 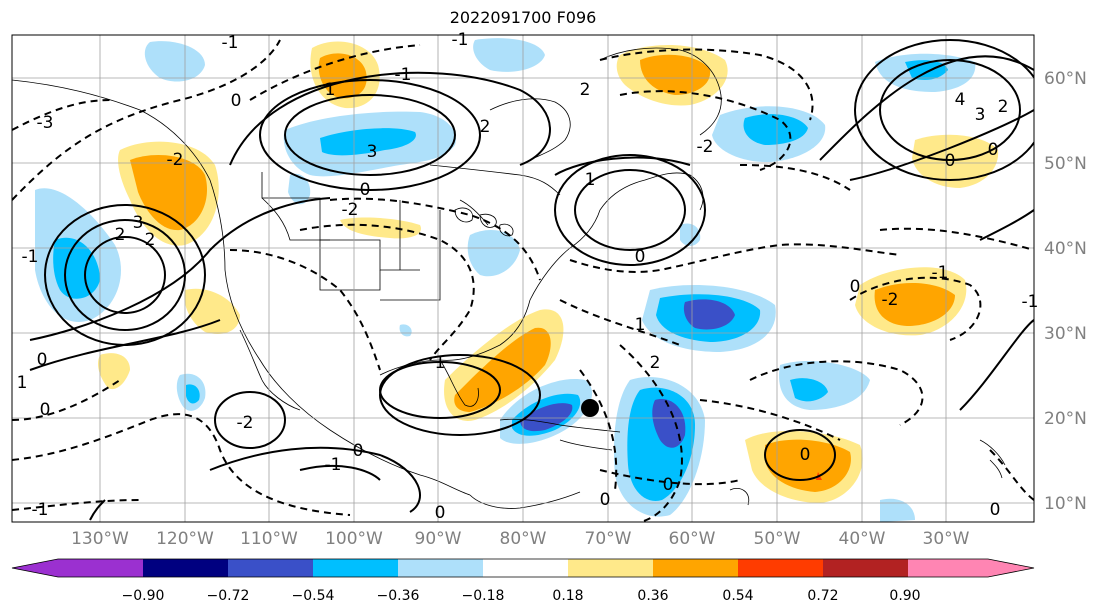 What do you see at coordinates (354, 539) in the screenshot?
I see `lon-label: 100°W` at bounding box center [354, 539].